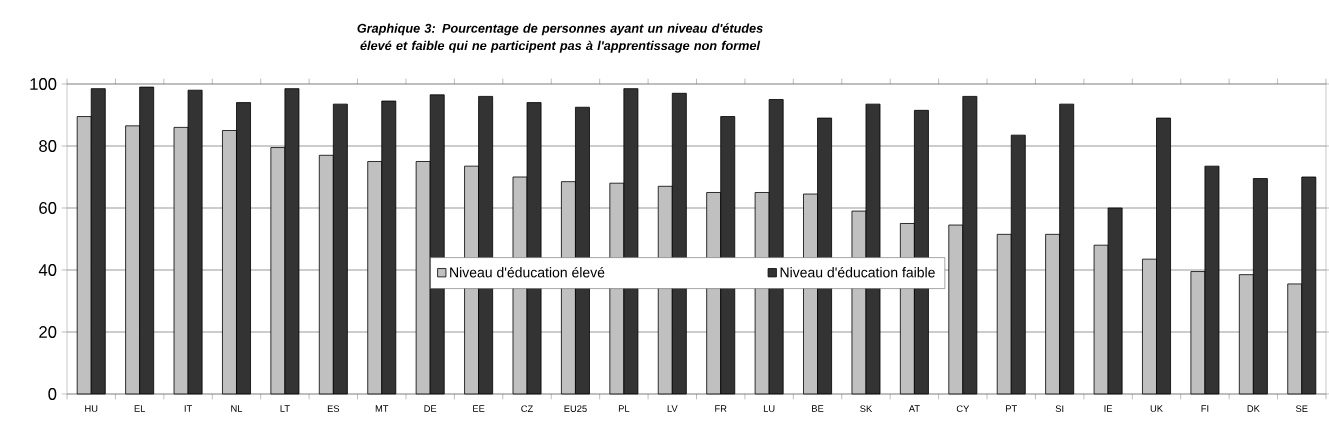 Image resolution: width=1329 pixels, height=421 pixels. What do you see at coordinates (1059, 408) in the screenshot?
I see `x-tick-label: SI` at bounding box center [1059, 408].